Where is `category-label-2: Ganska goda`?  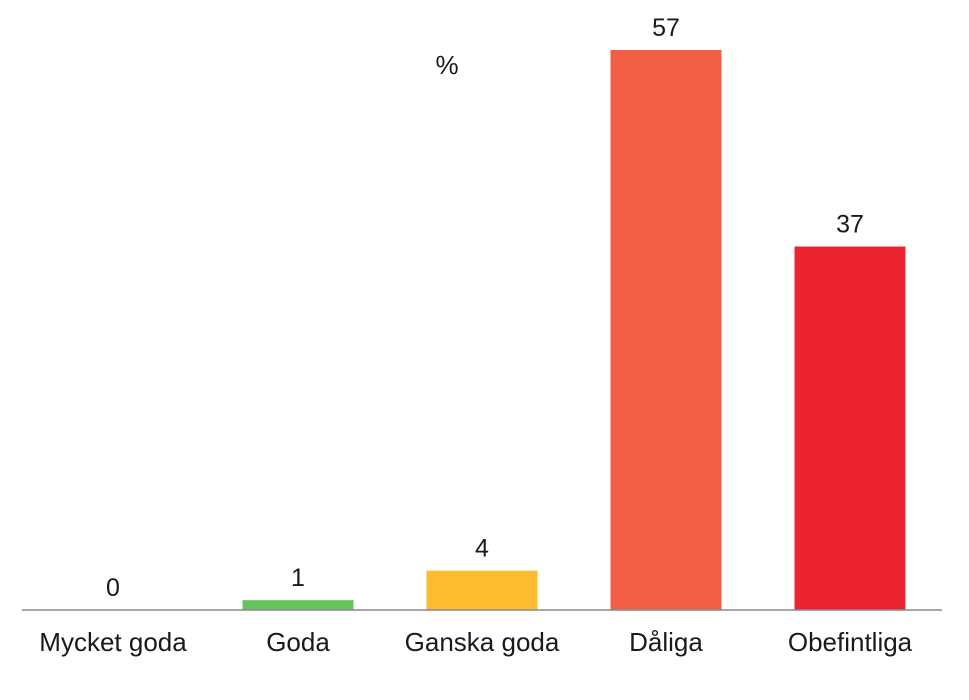 category-label-2: Ganska goda is located at coordinates (482, 642).